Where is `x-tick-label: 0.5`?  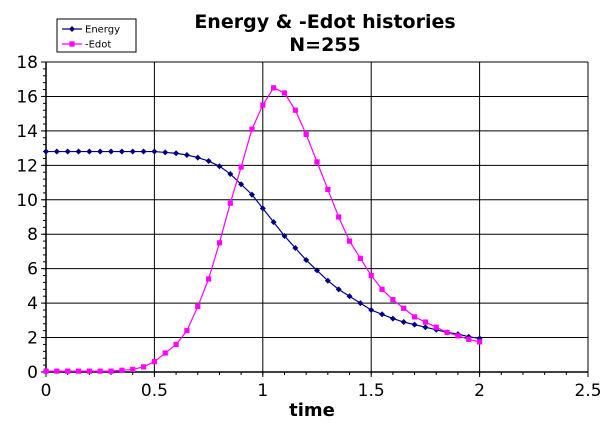 x-tick-label: 0.5 is located at coordinates (154, 391).